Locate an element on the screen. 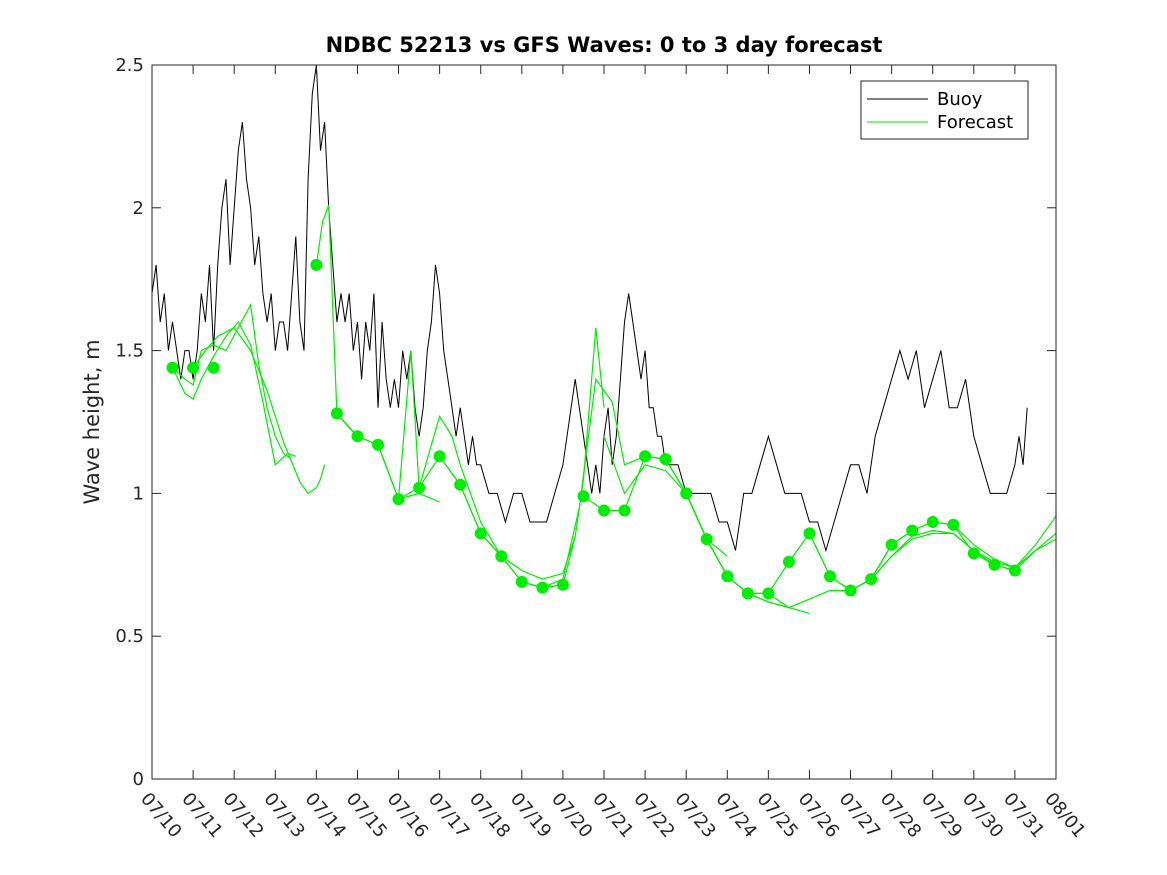 The image size is (1167, 875). y-tick-label: 2 is located at coordinates (138, 208).